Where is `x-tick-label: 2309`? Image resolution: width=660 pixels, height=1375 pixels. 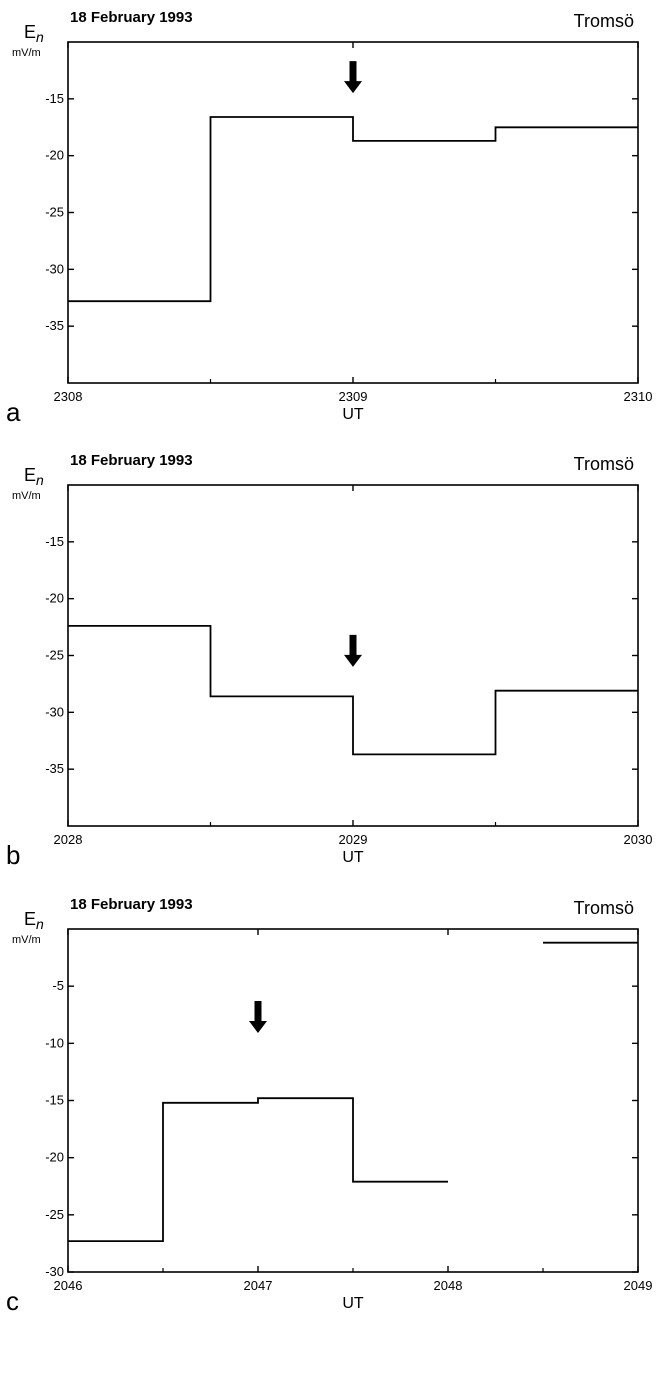 x-tick-label: 2309 is located at coordinates (353, 396).